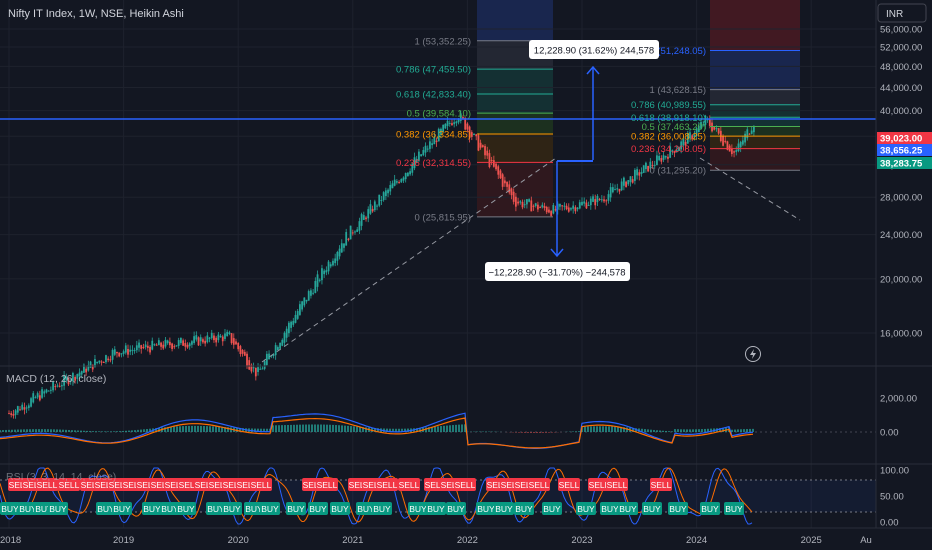 This screenshot has height=550, width=932. What do you see at coordinates (594, 49) in the screenshot?
I see `measure-up-box` at bounding box center [594, 49].